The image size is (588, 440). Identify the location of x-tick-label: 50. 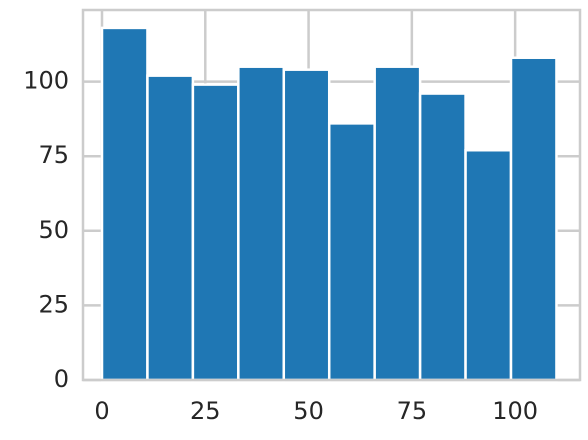
(308, 411).